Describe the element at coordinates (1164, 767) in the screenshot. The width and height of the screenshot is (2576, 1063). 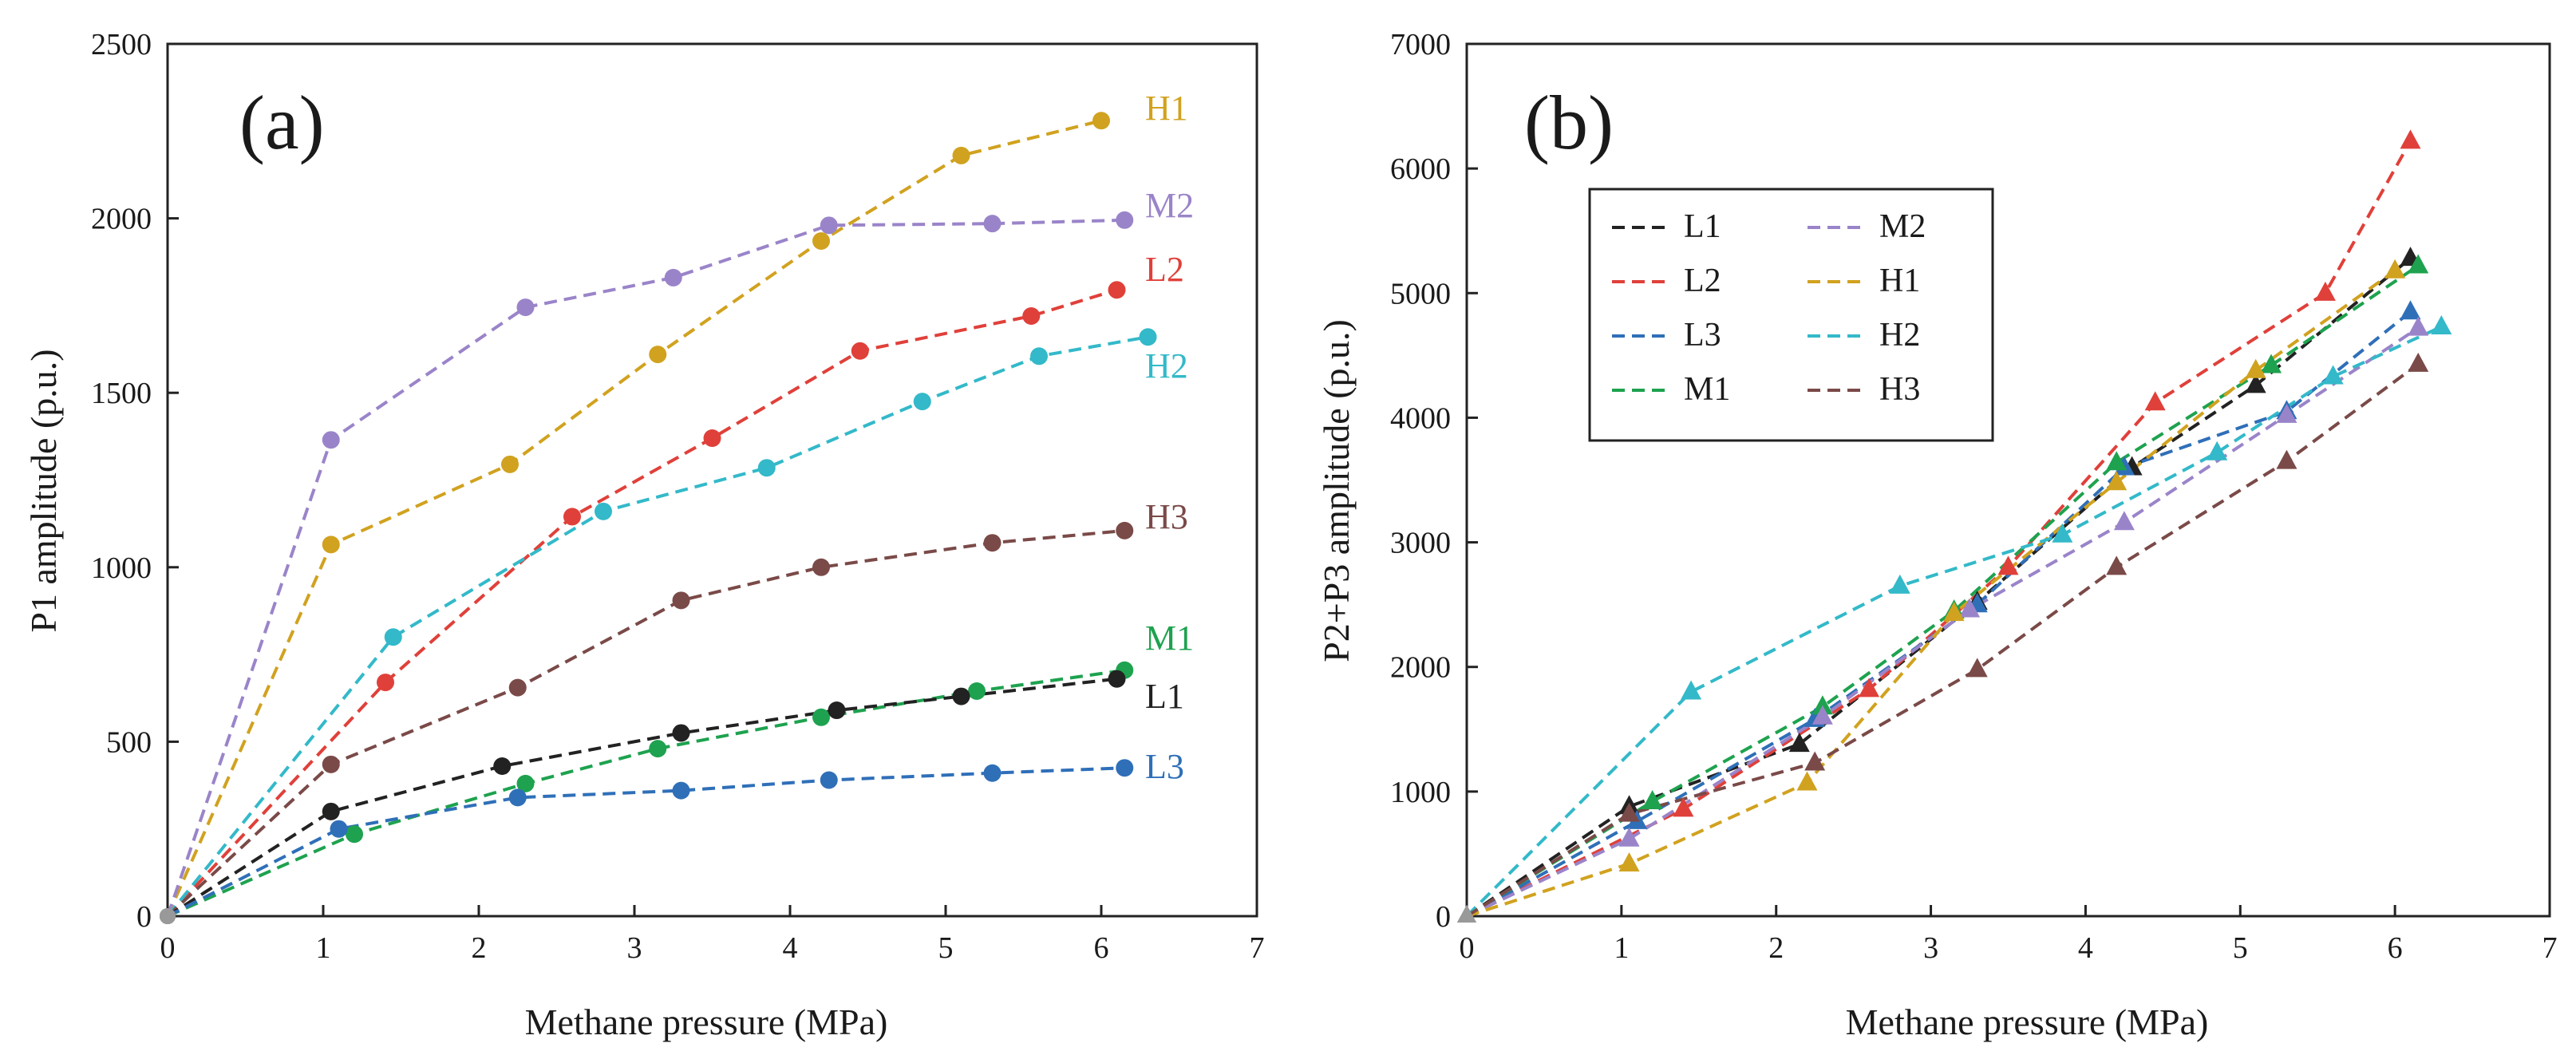
I see `end-label-l3: L3` at that location.